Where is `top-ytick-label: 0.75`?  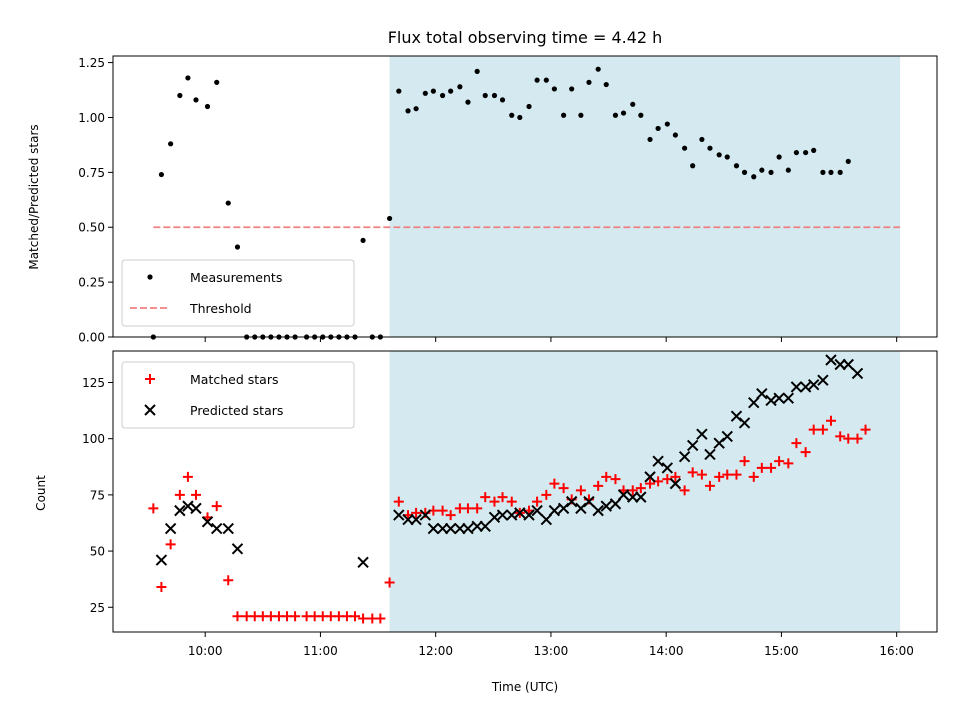
top-ytick-label: 0.75 is located at coordinates (91, 173).